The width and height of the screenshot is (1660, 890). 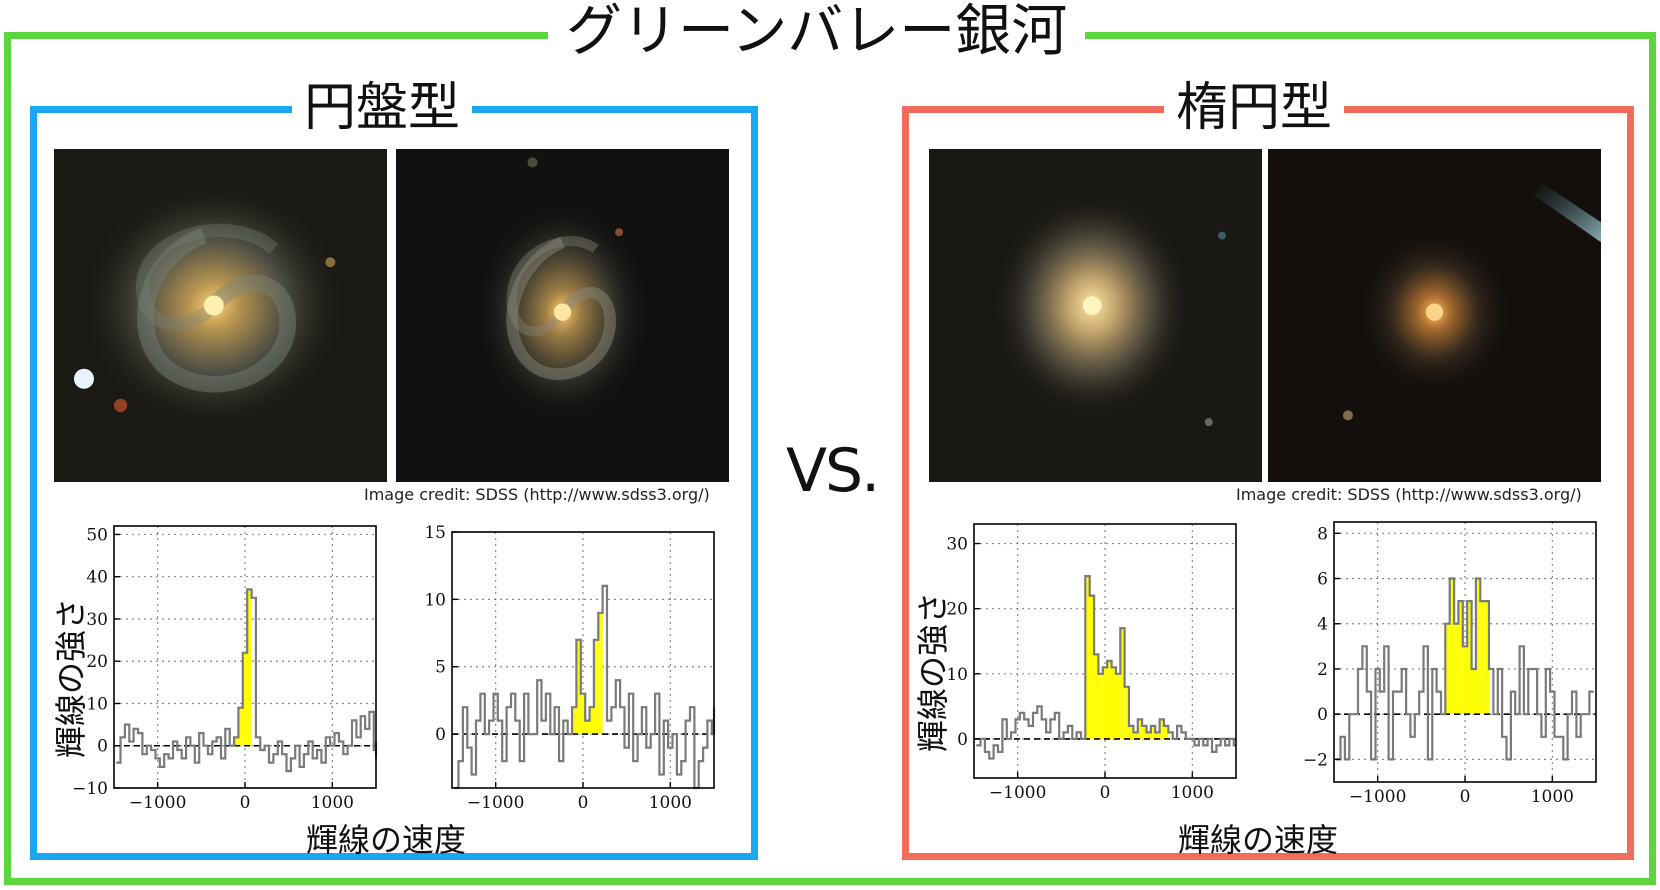 What do you see at coordinates (90, 789) in the screenshot?
I see `y-tick-label: −10` at bounding box center [90, 789].